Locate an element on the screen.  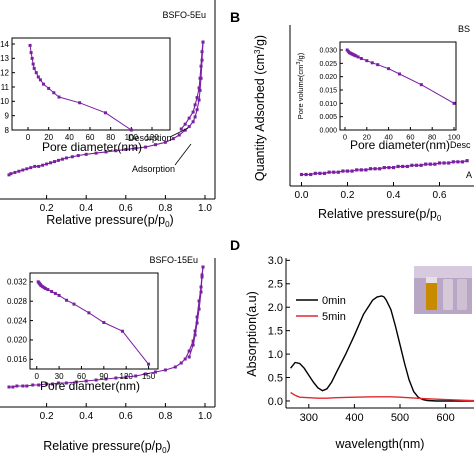
panel-b-inset-series-line is located at coordinates (400, 76).